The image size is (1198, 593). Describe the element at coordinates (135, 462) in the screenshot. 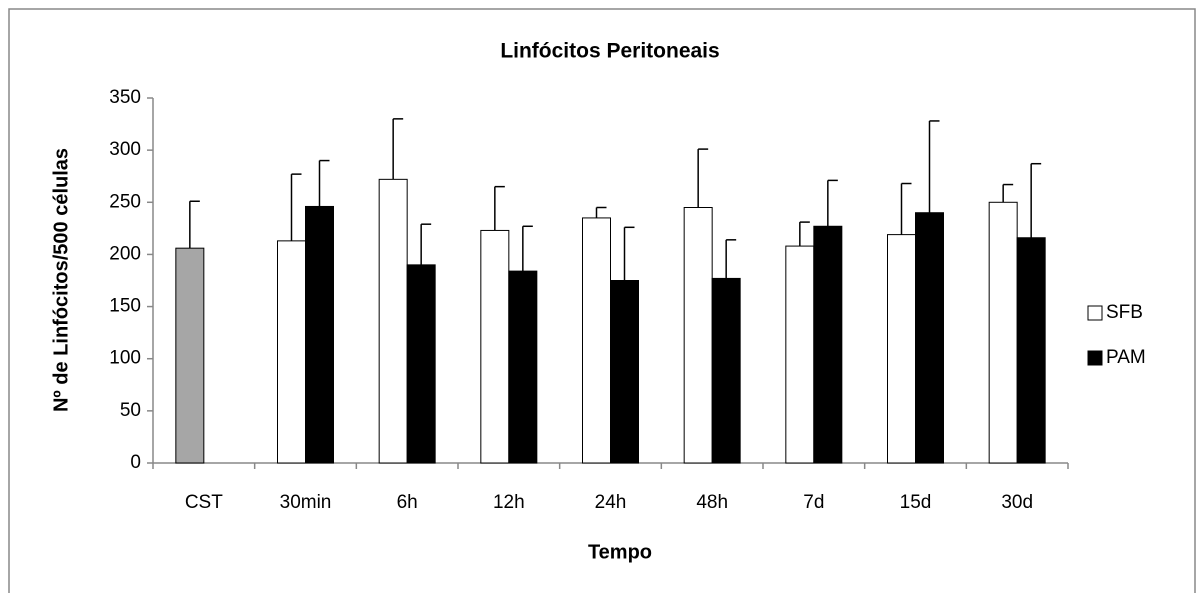

I see `y-tick-label: 0` at that location.